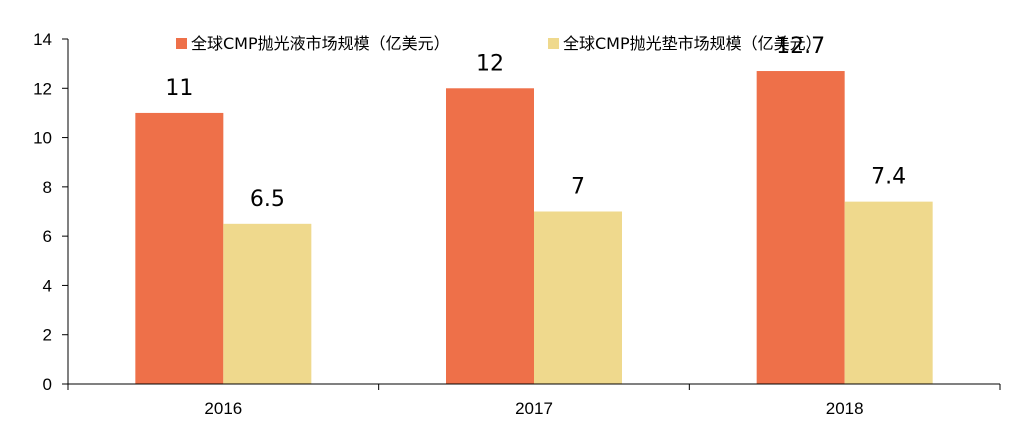 This screenshot has width=1032, height=432. What do you see at coordinates (320, 43) in the screenshot?
I see `legend-label-series-1: 全球CMP抛光液市场规模（亿美元）` at bounding box center [320, 43].